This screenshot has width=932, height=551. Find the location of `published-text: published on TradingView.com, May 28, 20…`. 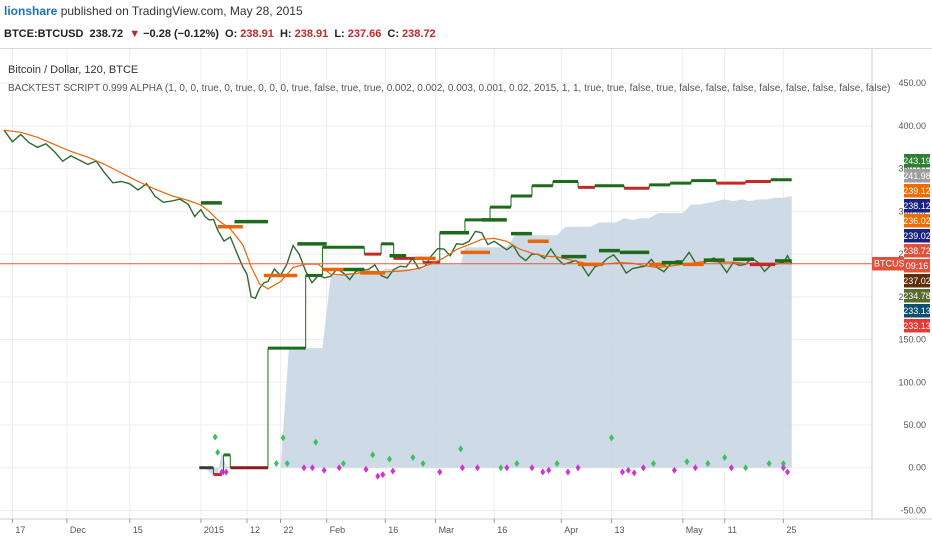

published-text: published on TradingView.com, May 28, 20… is located at coordinates (181, 11).